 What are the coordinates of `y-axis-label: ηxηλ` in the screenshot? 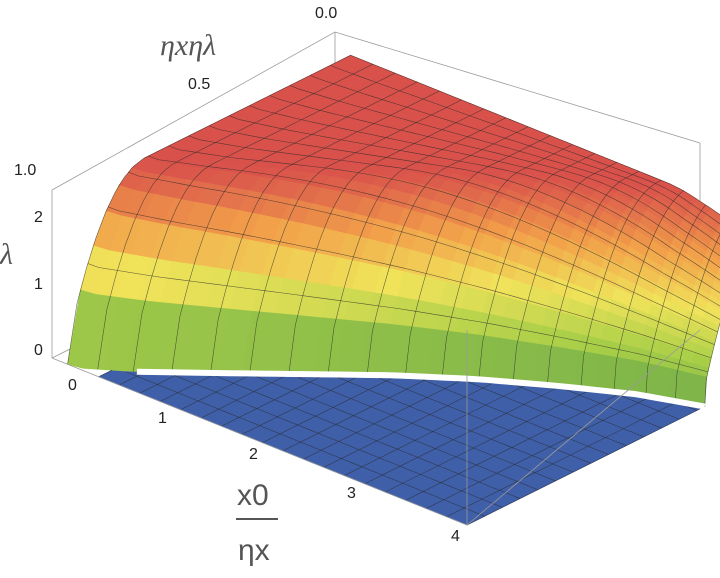 It's located at (188, 45).